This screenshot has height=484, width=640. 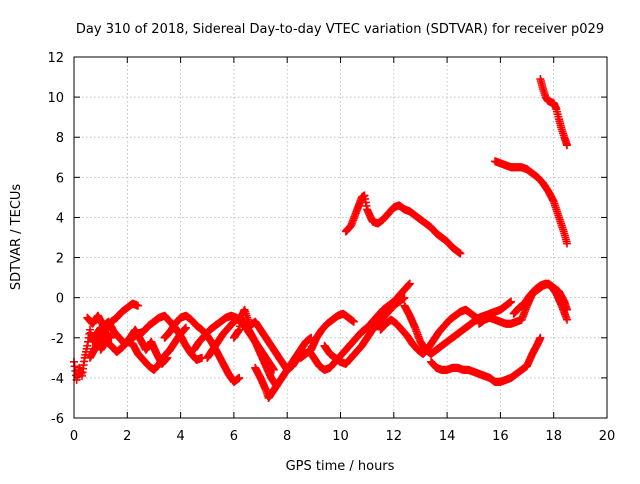 What do you see at coordinates (57, 419) in the screenshot?
I see `y-tick-label: -6` at bounding box center [57, 419].